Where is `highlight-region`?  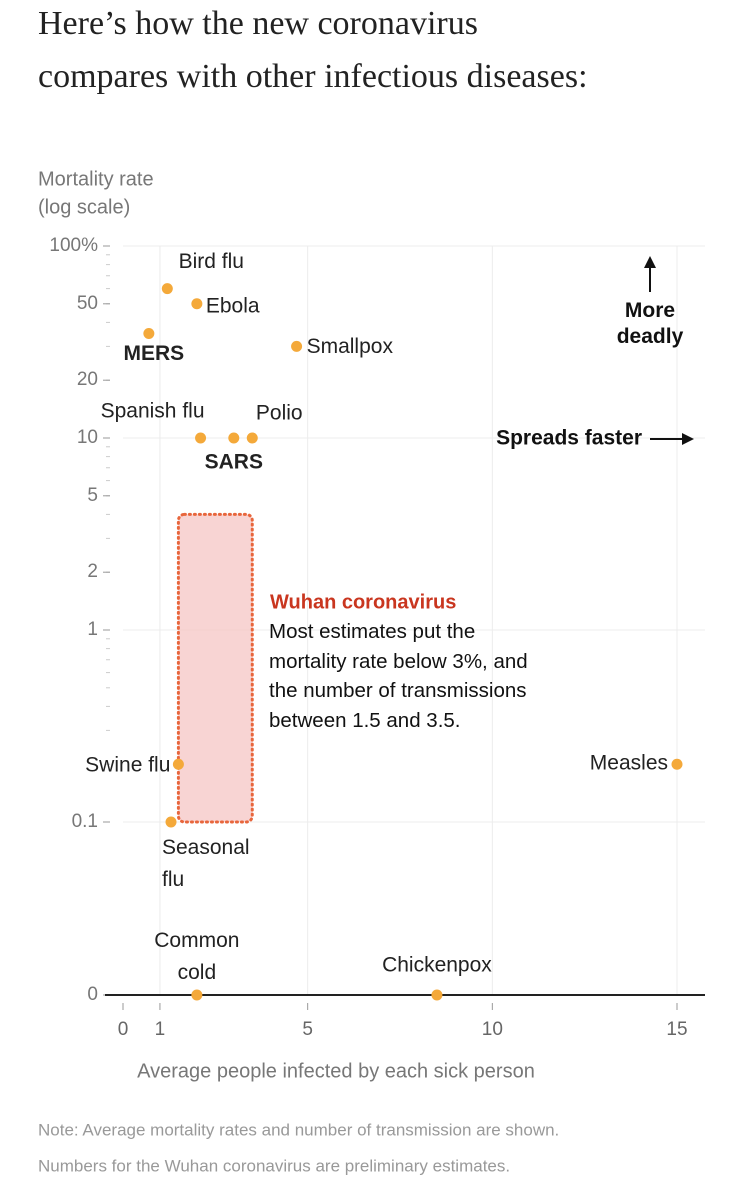
highlight-region is located at coordinates (215, 668).